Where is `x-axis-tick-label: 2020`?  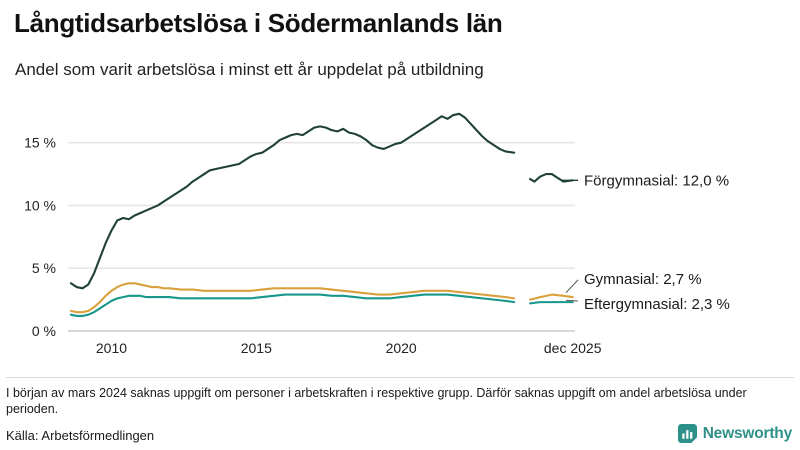
x-axis-tick-label: 2020 is located at coordinates (401, 348).